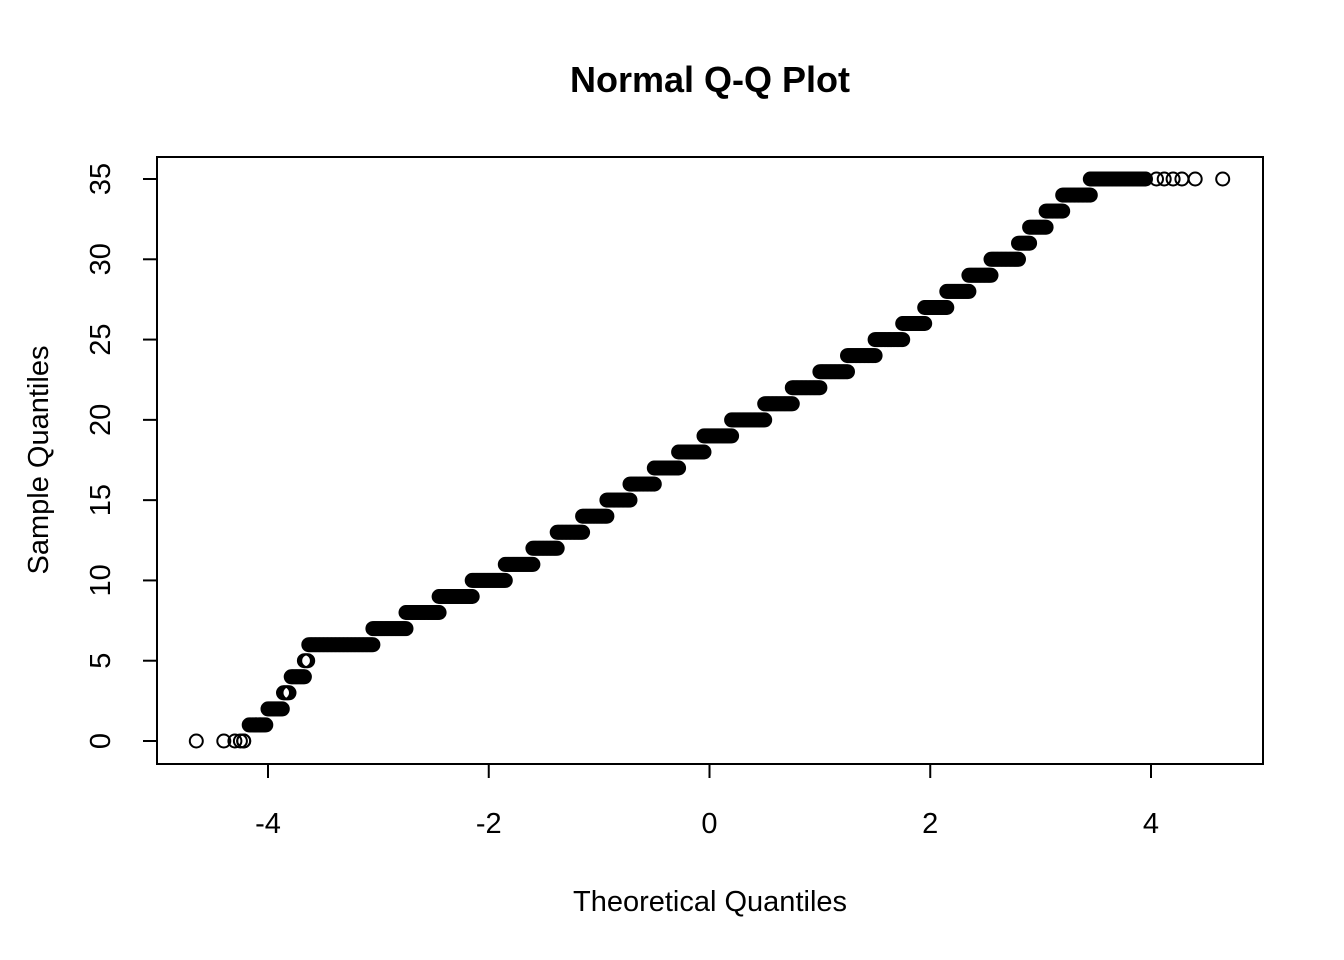  Describe the element at coordinates (101, 500) in the screenshot. I see `y-tick-label: 15` at that location.